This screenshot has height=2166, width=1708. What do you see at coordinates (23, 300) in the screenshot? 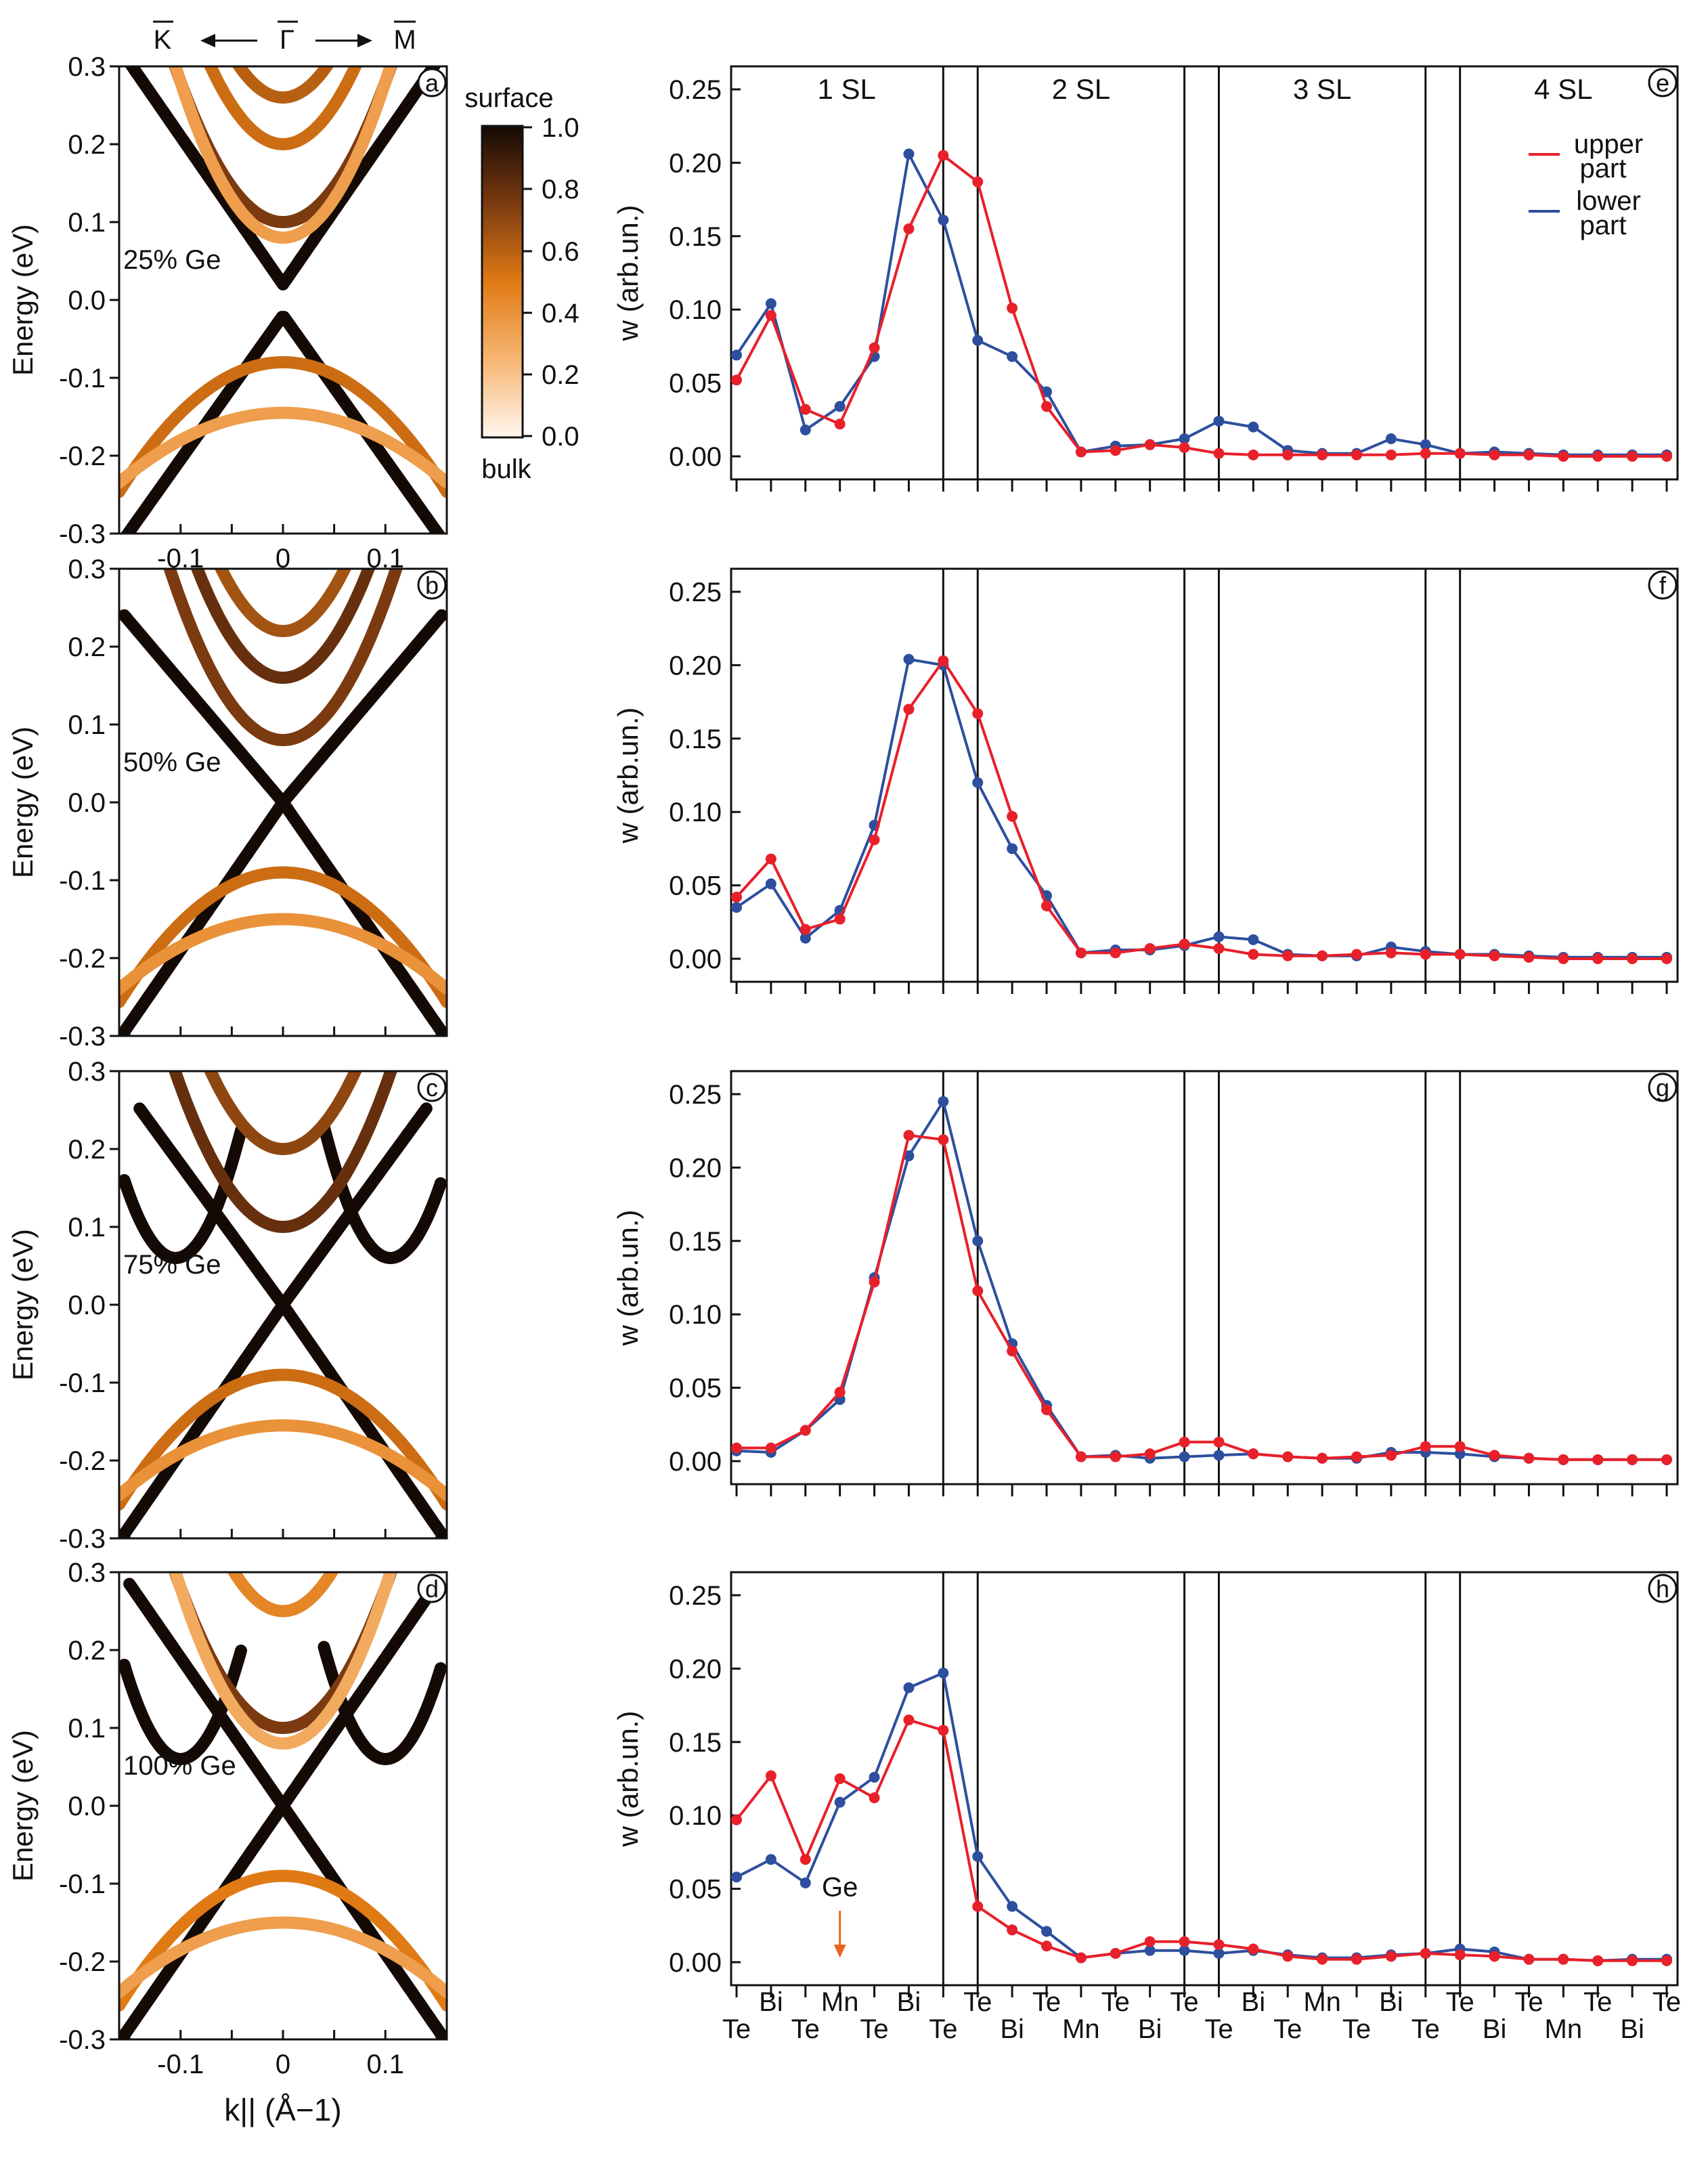
I see `y-axis-label: Energy (eV)` at bounding box center [23, 300].